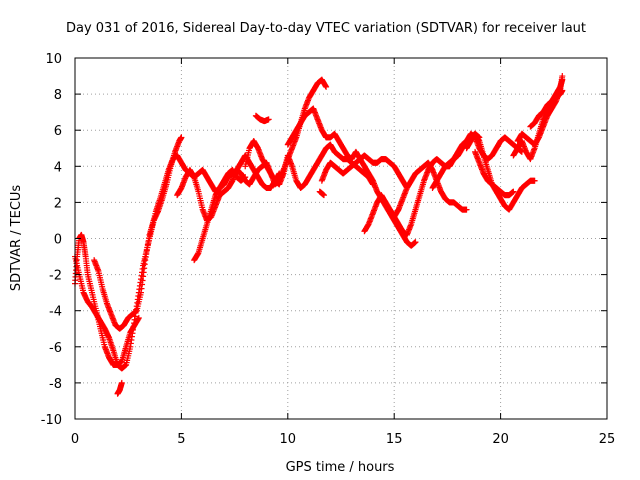 The width and height of the screenshot is (640, 480). I want to click on x-tick-label: 20, so click(500, 439).